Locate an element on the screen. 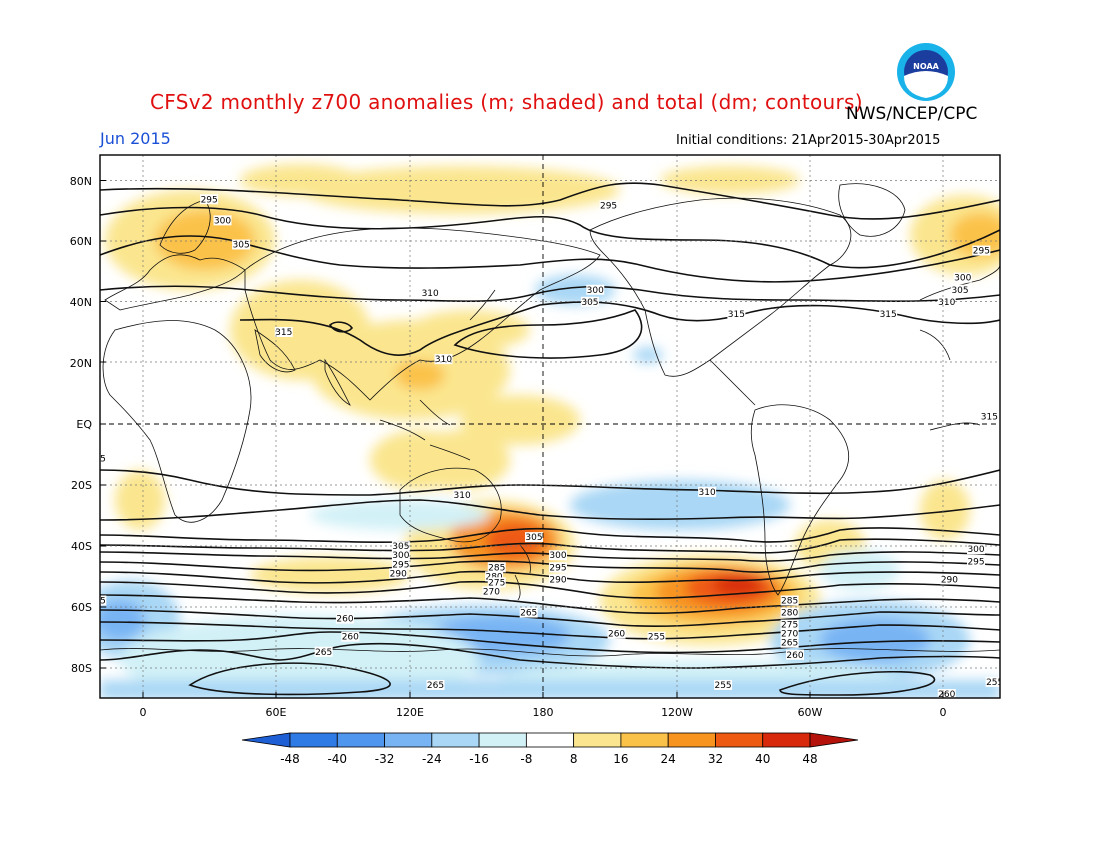 The width and height of the screenshot is (1100, 850). logo-wave is located at coordinates (926, 84).